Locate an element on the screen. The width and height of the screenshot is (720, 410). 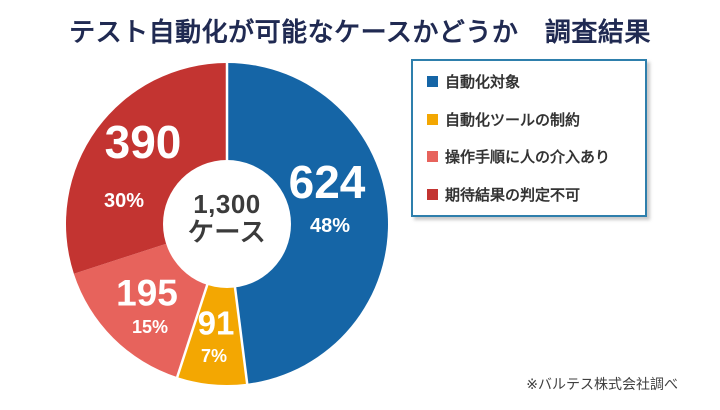
slice-pct-label-3: 30% is located at coordinates (124, 201).